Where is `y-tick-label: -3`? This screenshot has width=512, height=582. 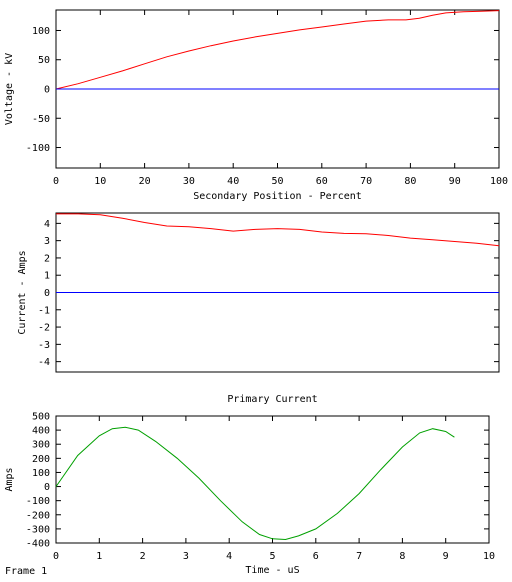 y-tick-label: -3 is located at coordinates (44, 345).